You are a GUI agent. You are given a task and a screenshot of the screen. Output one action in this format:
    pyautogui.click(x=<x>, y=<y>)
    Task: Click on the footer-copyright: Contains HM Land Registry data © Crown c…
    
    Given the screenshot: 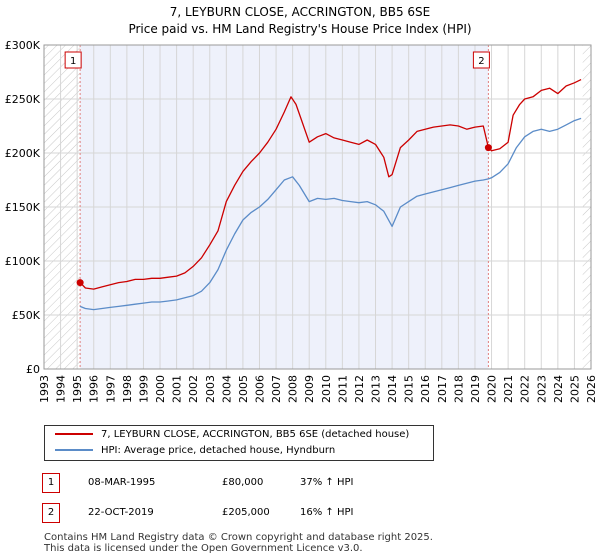 What is the action you would take?
    pyautogui.click(x=238, y=537)
    